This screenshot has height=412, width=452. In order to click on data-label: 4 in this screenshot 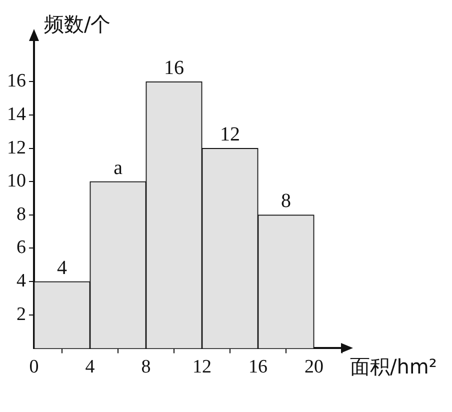, I will do `click(62, 267)`.